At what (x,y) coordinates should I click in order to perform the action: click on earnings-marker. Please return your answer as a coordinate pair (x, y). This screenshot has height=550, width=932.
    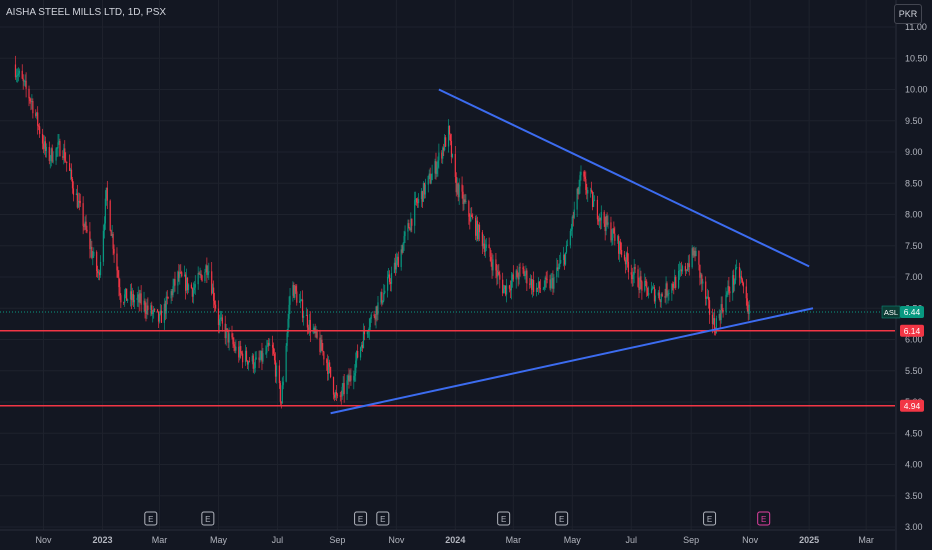
    Looking at the image, I should click on (710, 518).